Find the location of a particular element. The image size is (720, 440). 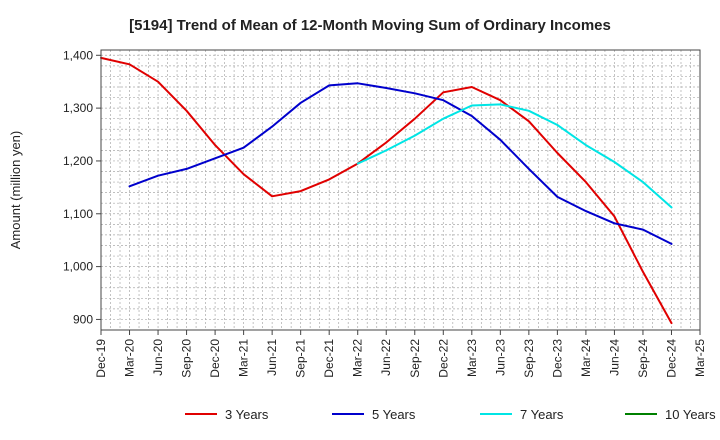

x-tick-label: Sep-24 is located at coordinates (643, 358).